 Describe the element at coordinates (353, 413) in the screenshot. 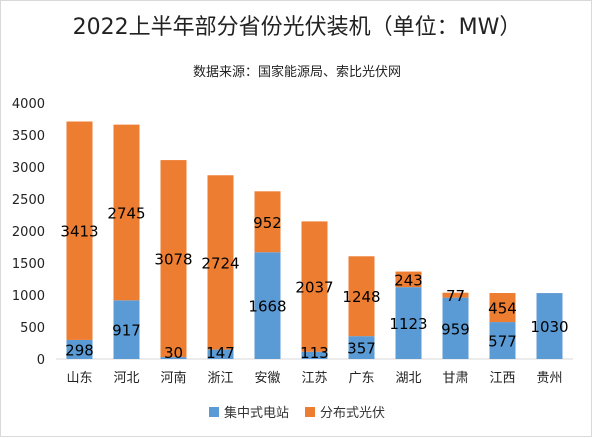

I see `legend-label-distributed: 分布式光伏` at that location.